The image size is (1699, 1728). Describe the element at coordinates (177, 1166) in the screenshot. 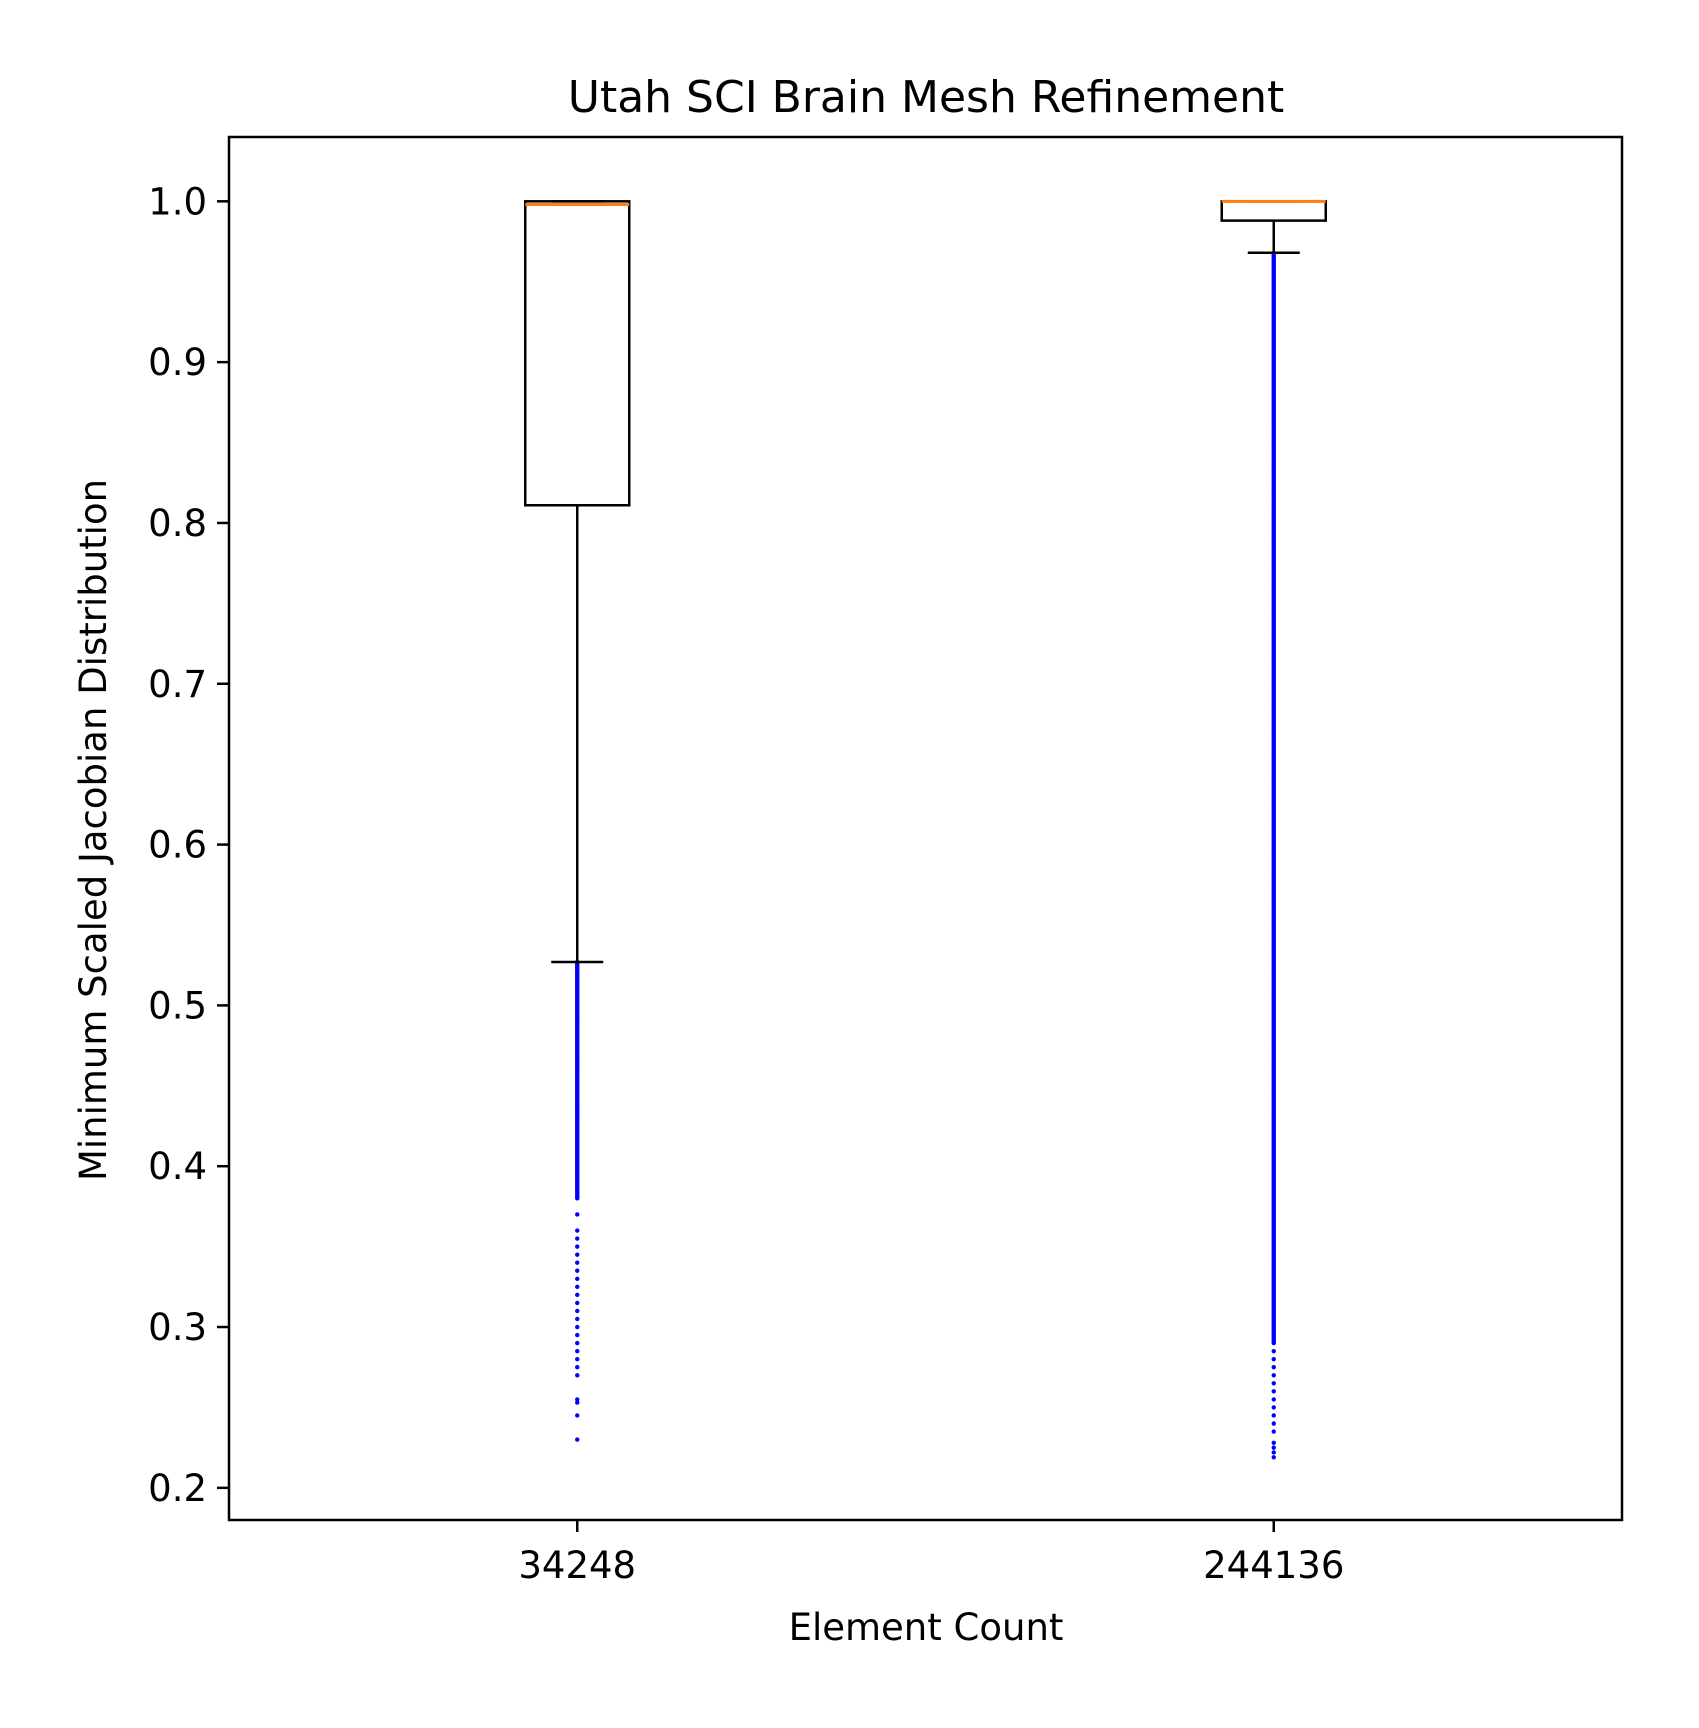

I see `y-tick-label: 0.4` at that location.